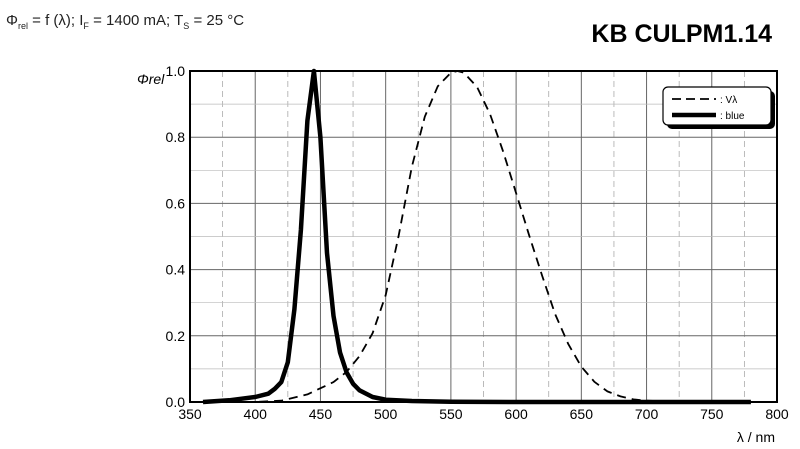  I want to click on phi-symbol: Φ, so click(12, 20).